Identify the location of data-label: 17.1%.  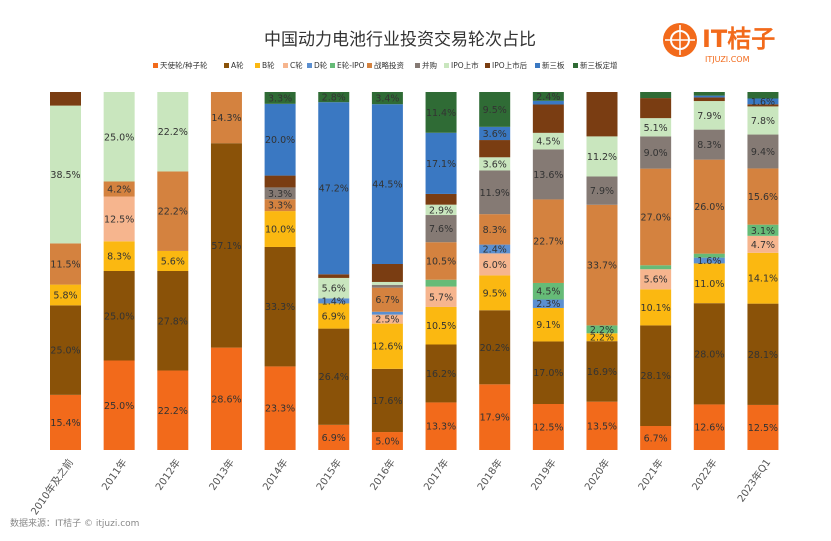
(441, 164).